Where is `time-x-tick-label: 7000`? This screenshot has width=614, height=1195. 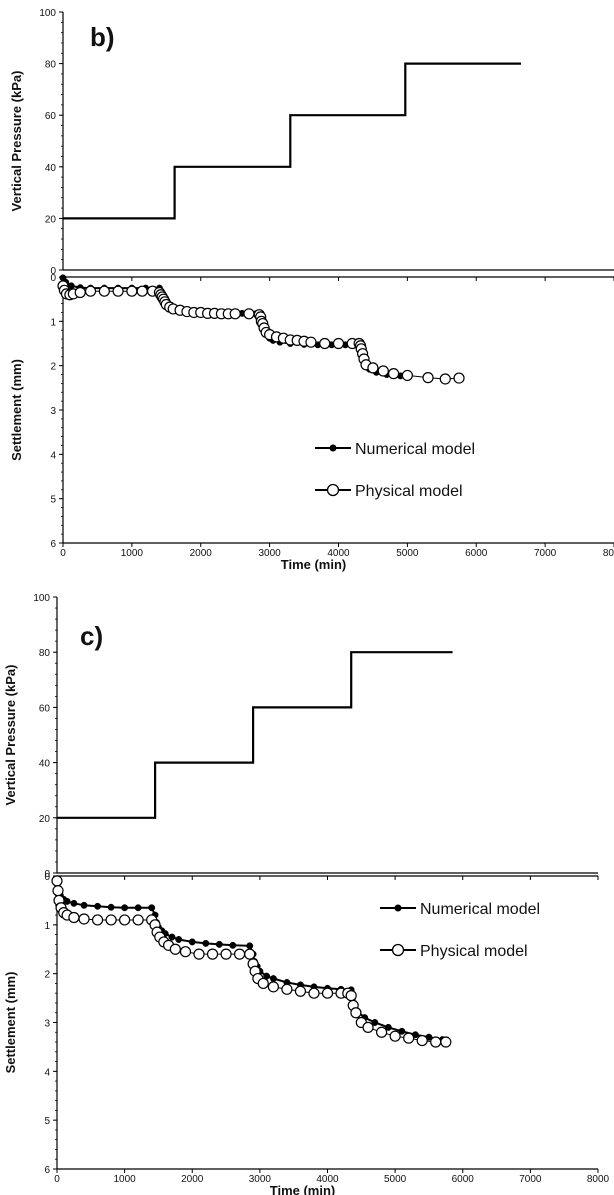
time-x-tick-label: 7000 is located at coordinates (530, 1179).